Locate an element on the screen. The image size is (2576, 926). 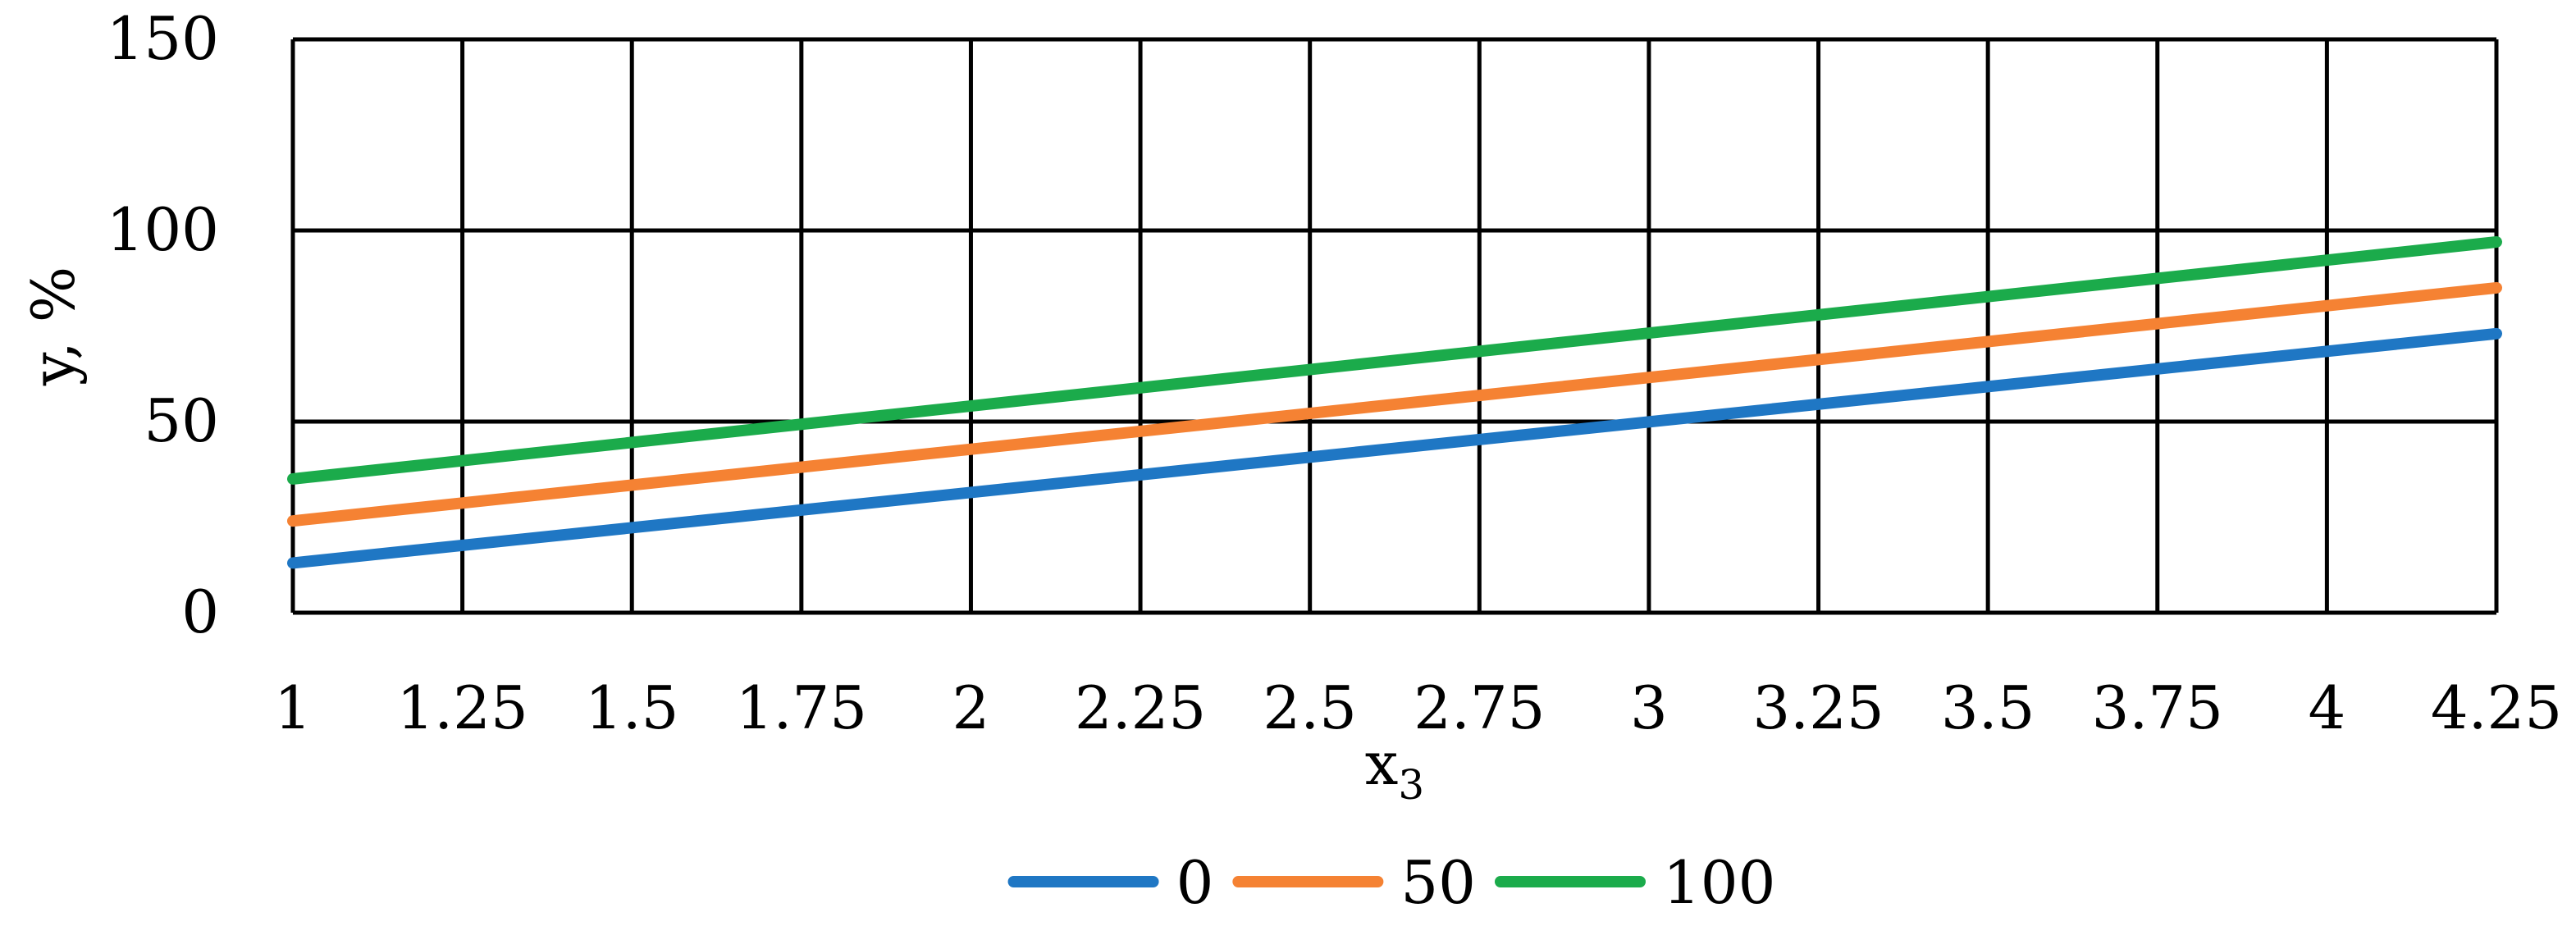
x-tick-label: 2 is located at coordinates (971, 707).